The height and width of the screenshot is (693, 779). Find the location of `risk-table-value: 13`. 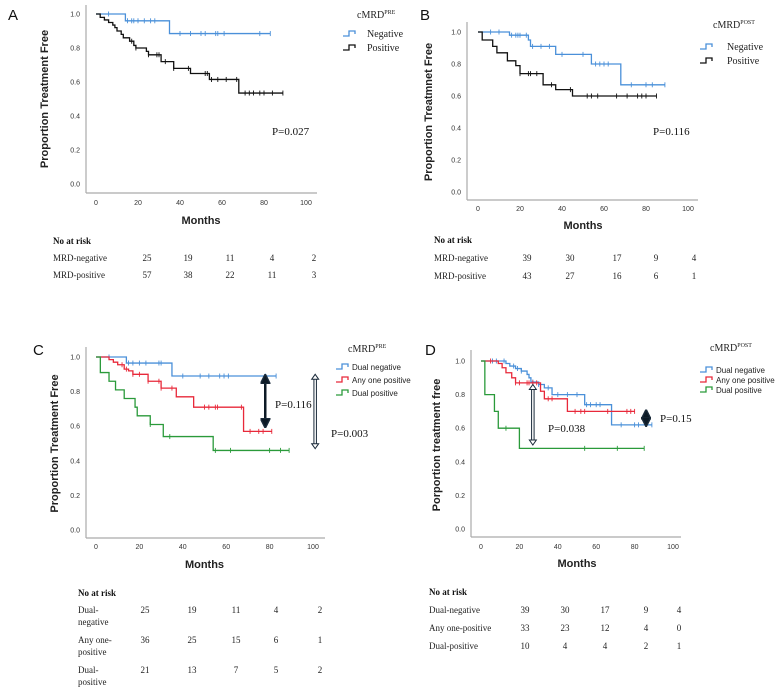

risk-table-value: 13 is located at coordinates (193, 670).